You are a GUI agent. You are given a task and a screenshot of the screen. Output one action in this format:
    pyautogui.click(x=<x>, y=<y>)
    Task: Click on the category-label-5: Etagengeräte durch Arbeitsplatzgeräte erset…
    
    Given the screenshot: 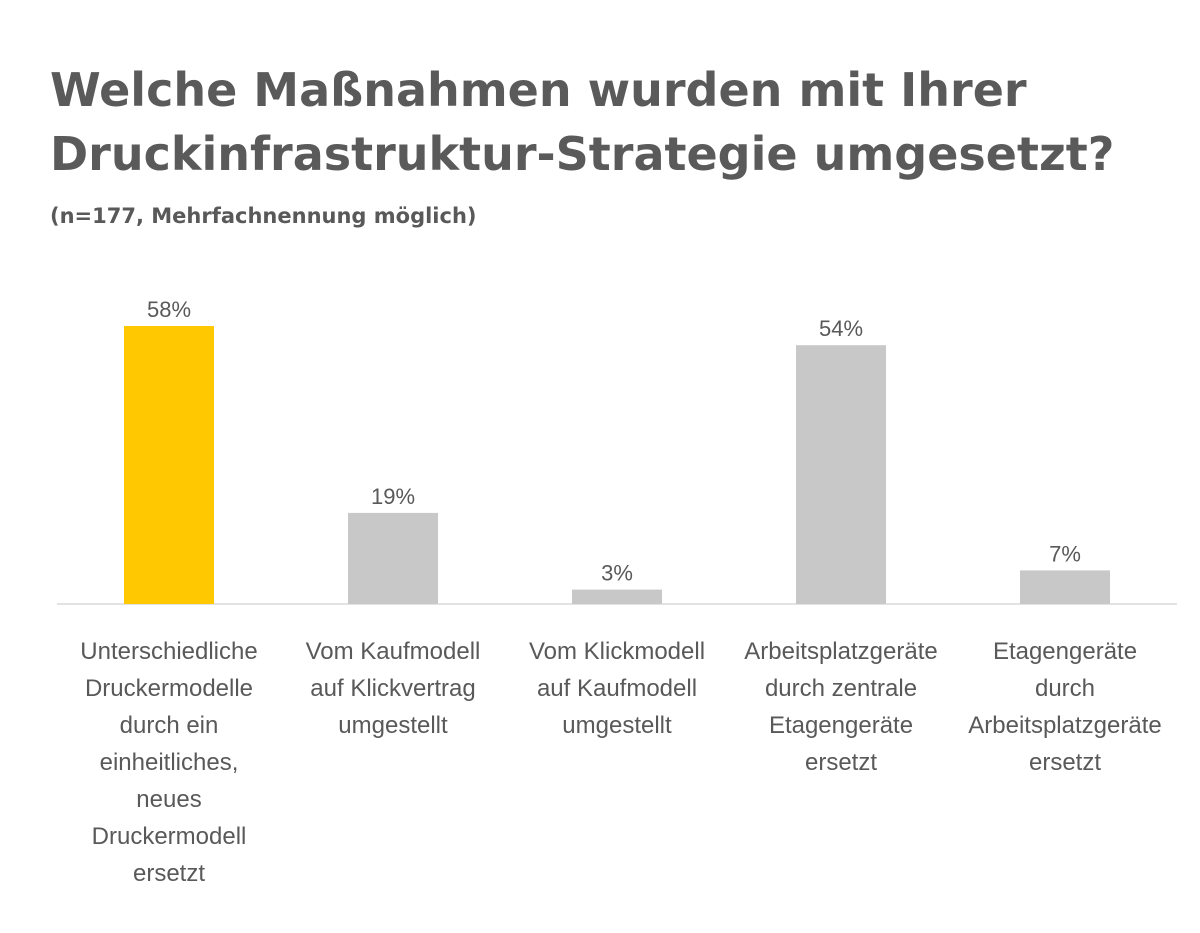 What is the action you would take?
    pyautogui.click(x=1065, y=707)
    